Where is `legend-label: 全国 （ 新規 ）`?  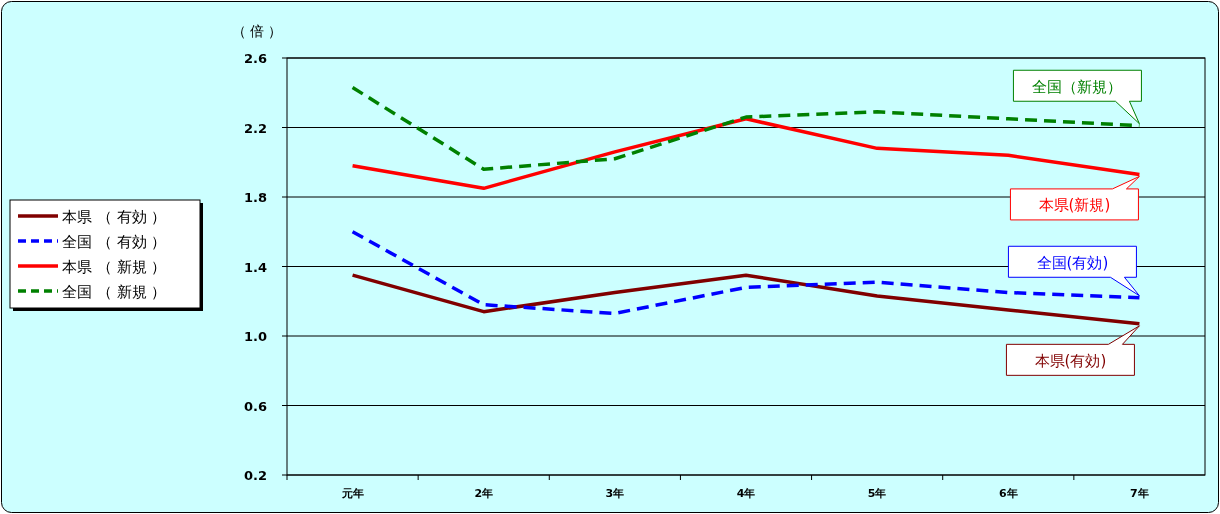
legend-label: 全国 （ 新規 ） is located at coordinates (114, 292).